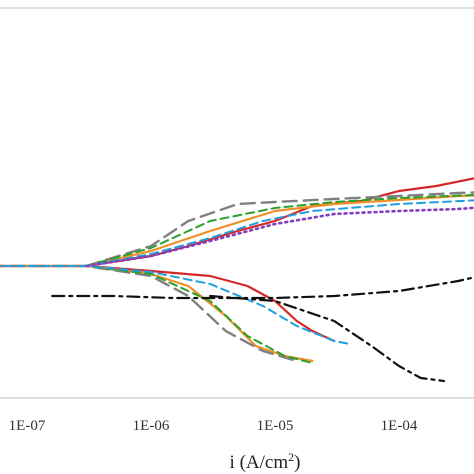 This screenshot has width=474, height=474. Describe the element at coordinates (151, 426) in the screenshot. I see `x-tick-label: 1E-06` at that location.